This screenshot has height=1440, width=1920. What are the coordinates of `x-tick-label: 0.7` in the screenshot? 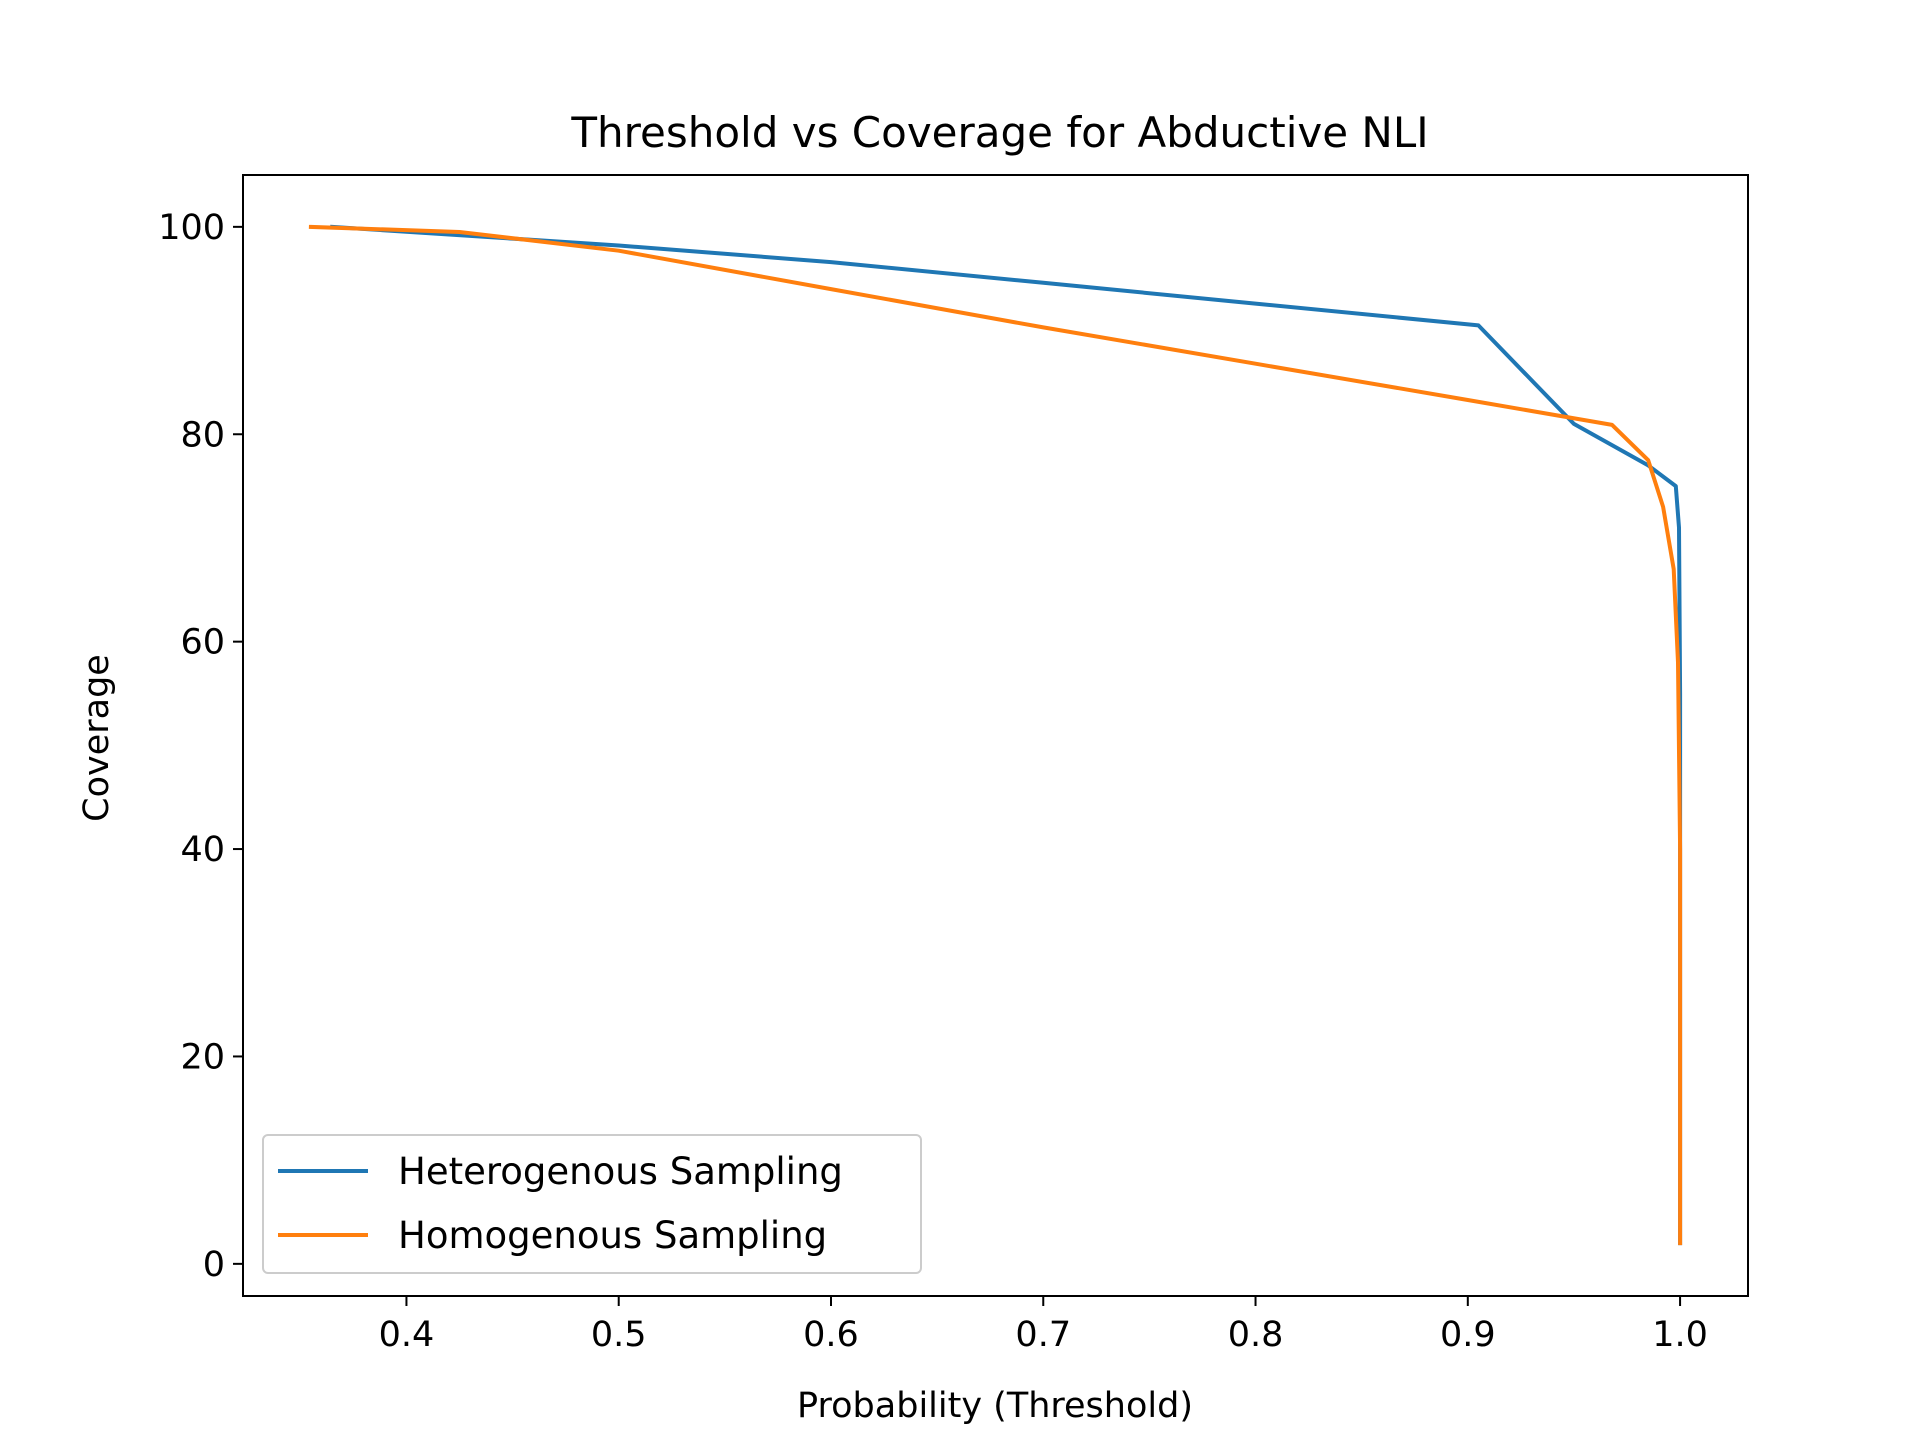 It's located at (1043, 1335).